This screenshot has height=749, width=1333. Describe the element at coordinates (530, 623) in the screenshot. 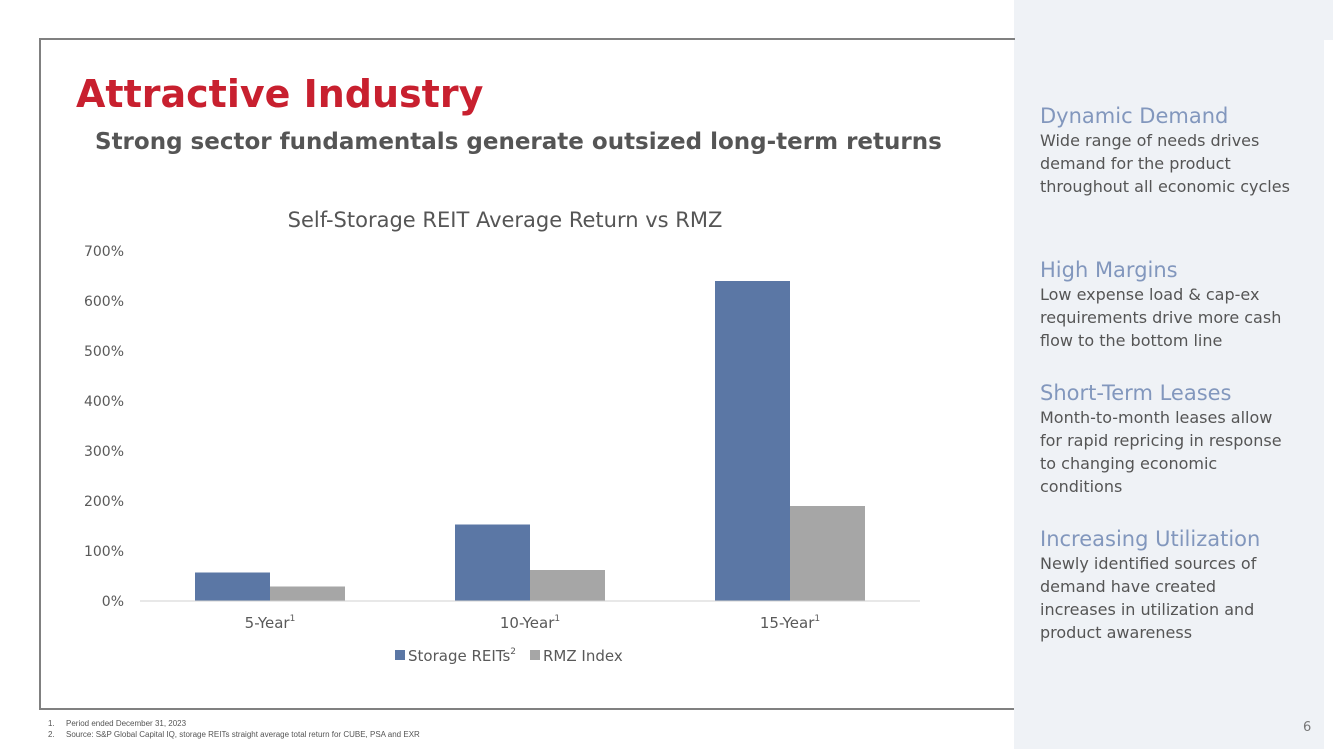

I see `x-tick-label: 10-Year1` at that location.